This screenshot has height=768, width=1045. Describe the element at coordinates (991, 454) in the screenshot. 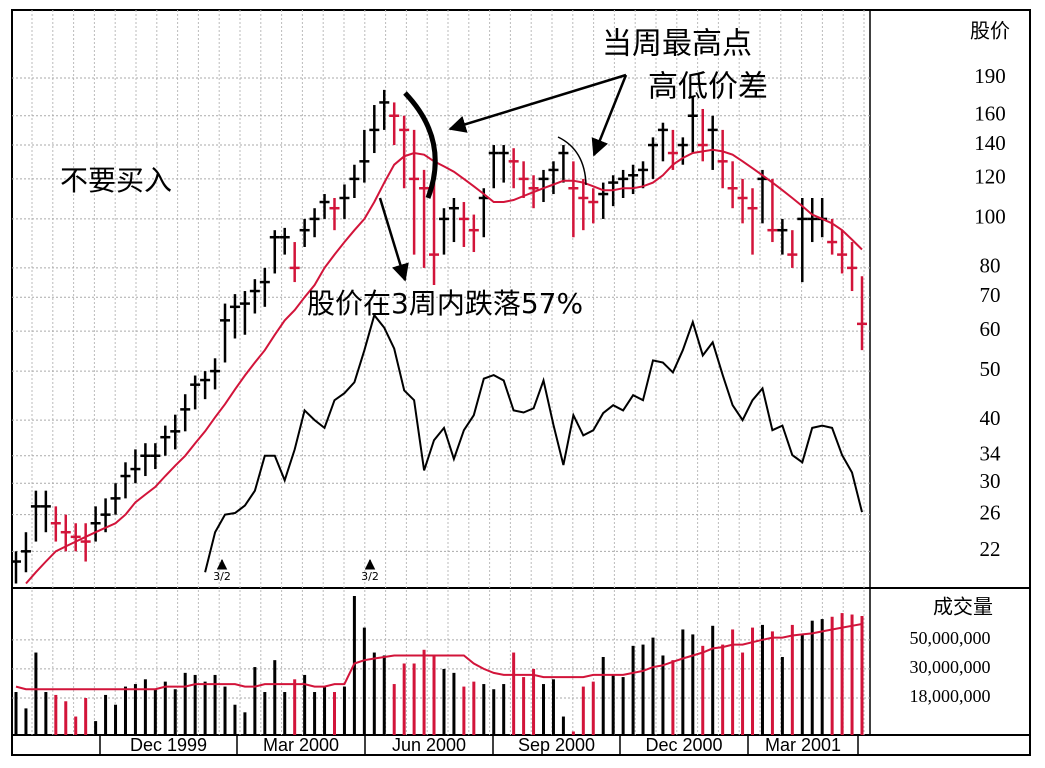

I see `y-tick-label: 34` at that location.